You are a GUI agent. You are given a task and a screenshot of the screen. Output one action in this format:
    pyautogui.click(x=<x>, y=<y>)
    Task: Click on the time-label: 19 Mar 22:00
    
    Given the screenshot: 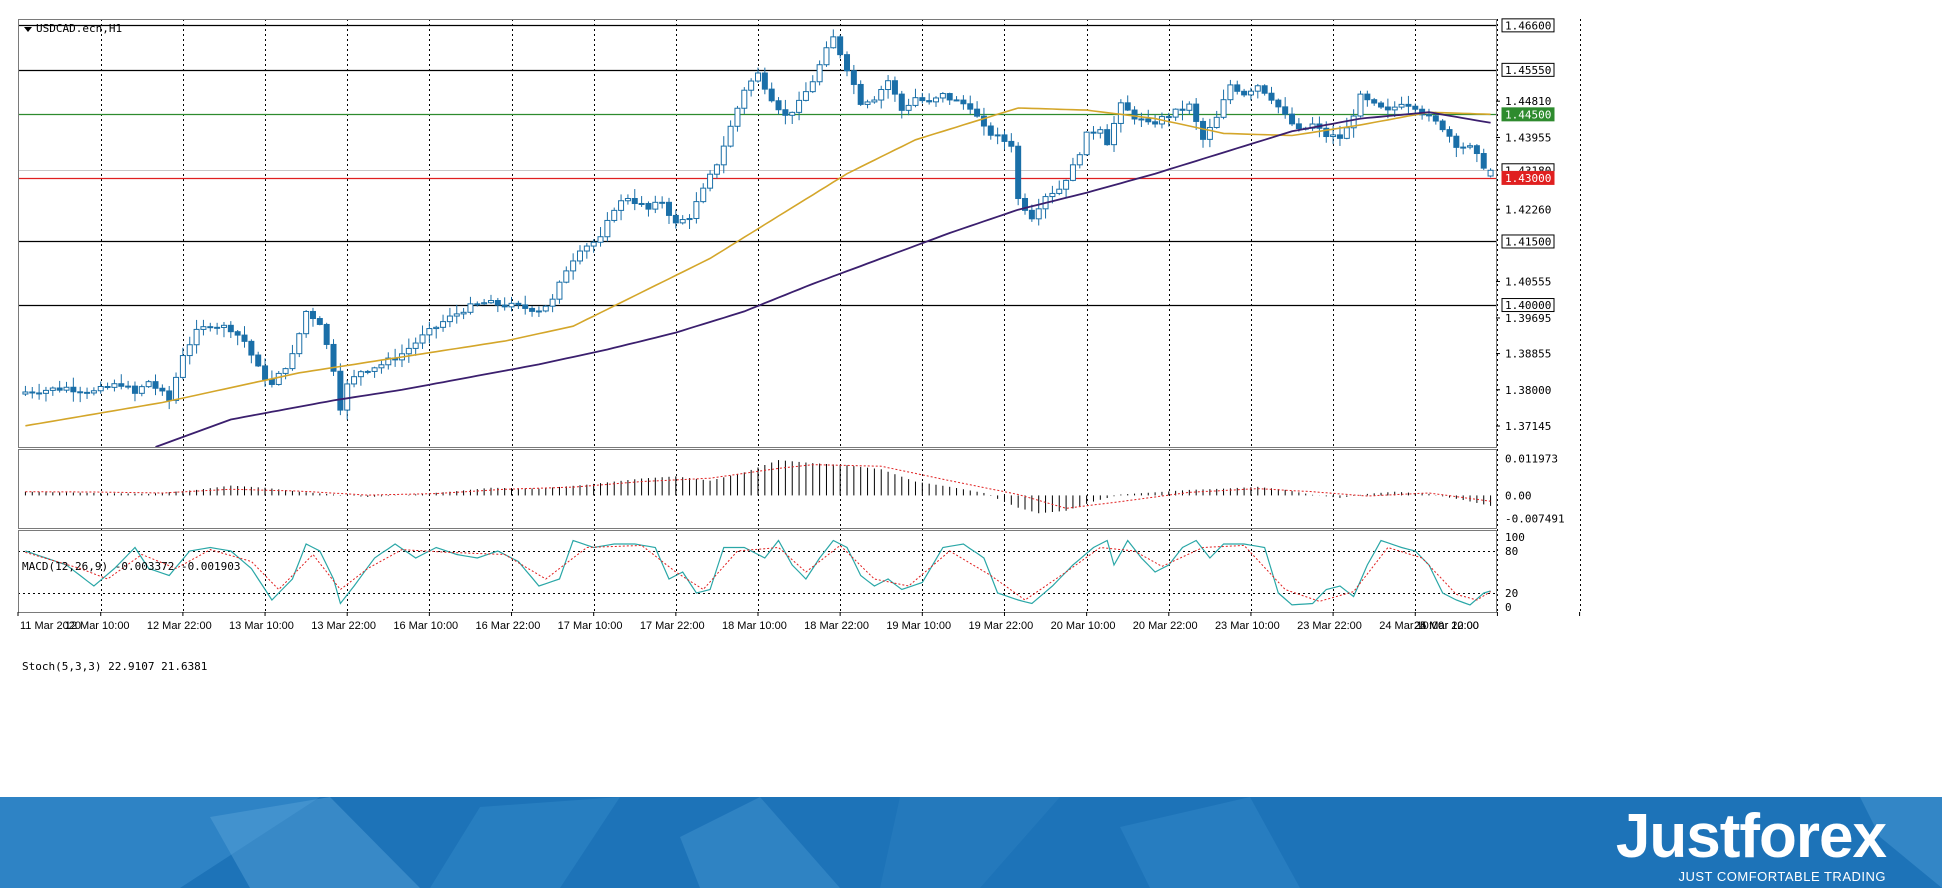 What is the action you would take?
    pyautogui.click(x=1000, y=626)
    